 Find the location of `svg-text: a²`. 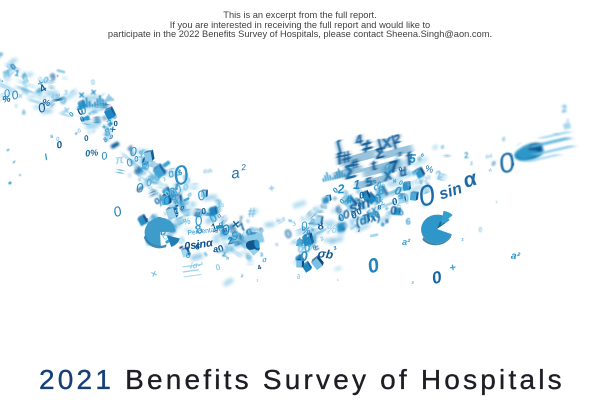

svg-text: a² is located at coordinates (515, 257).